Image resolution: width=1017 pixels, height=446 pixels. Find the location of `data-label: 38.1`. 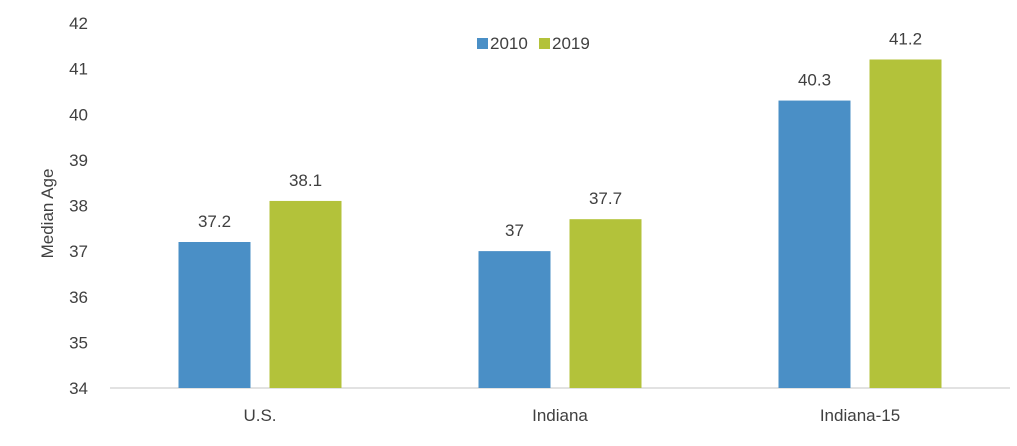

data-label: 38.1 is located at coordinates (305, 180).